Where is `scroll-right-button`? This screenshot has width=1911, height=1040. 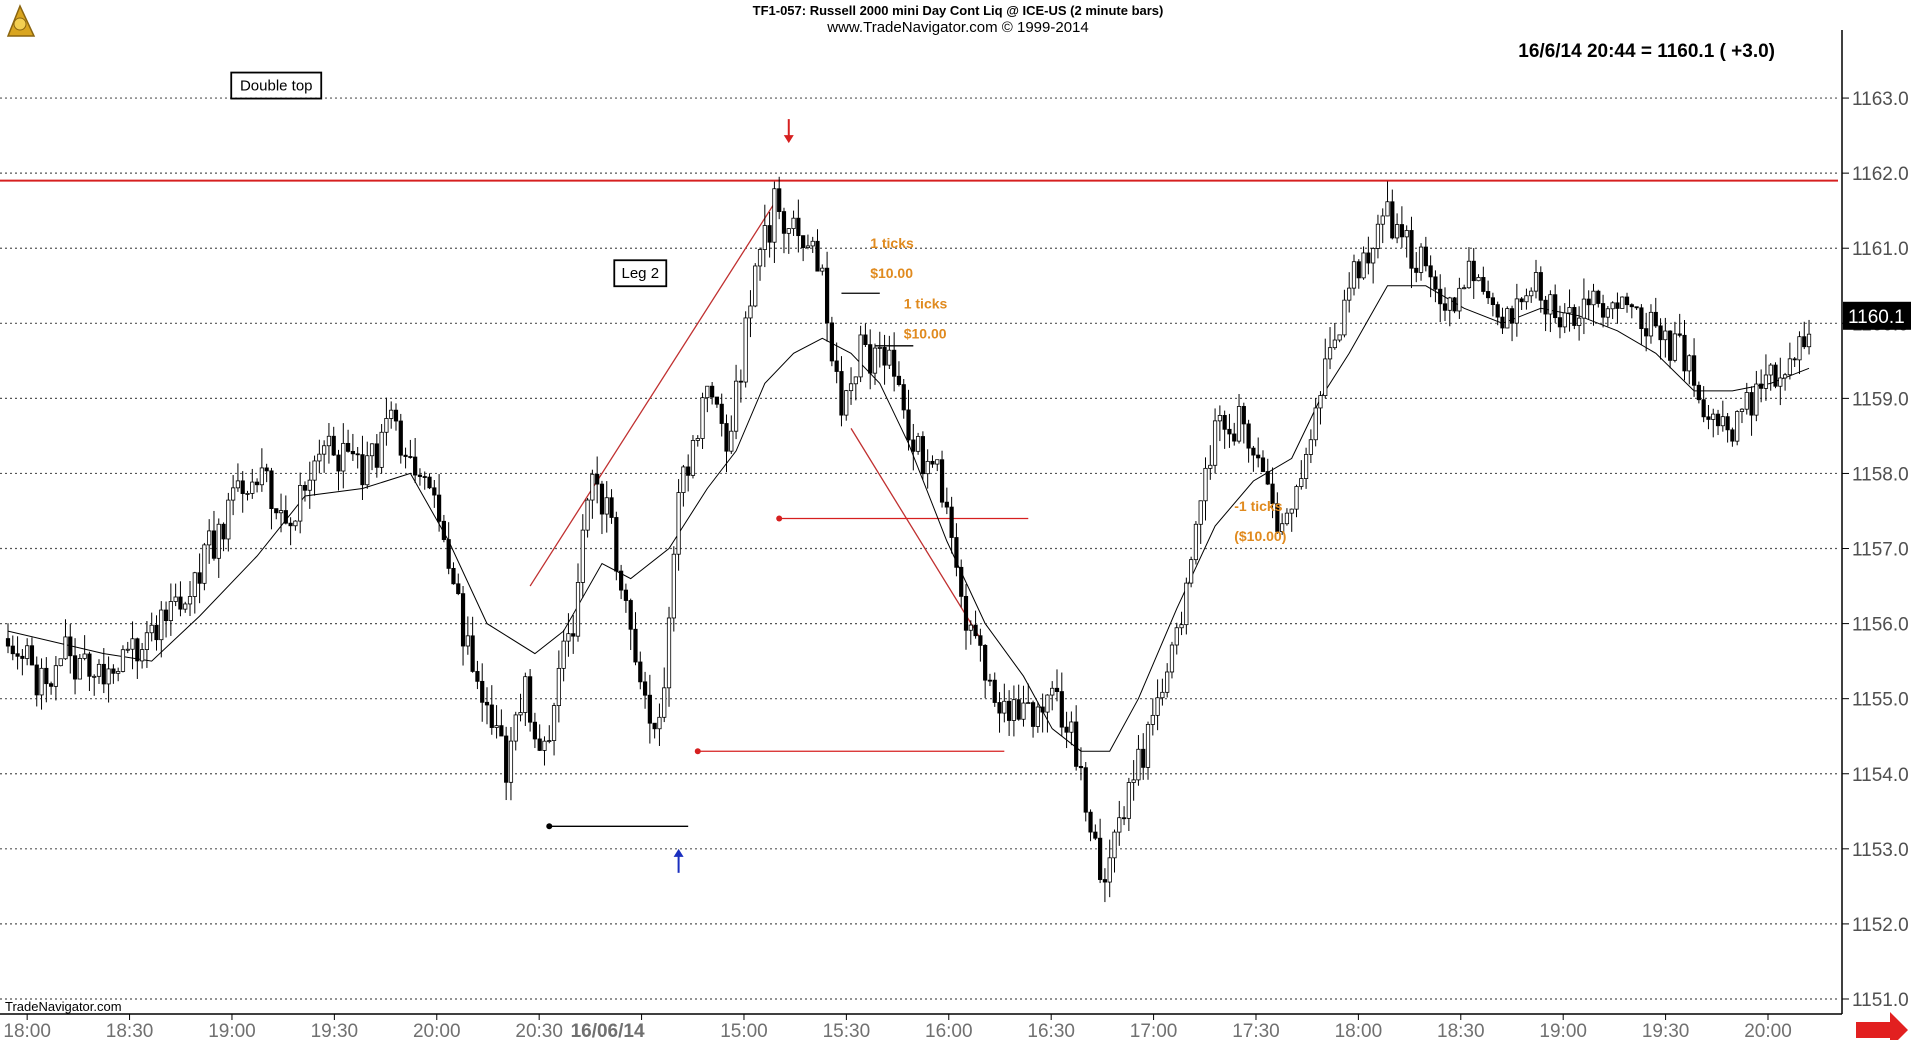
scroll-right-button is located at coordinates (1882, 1026).